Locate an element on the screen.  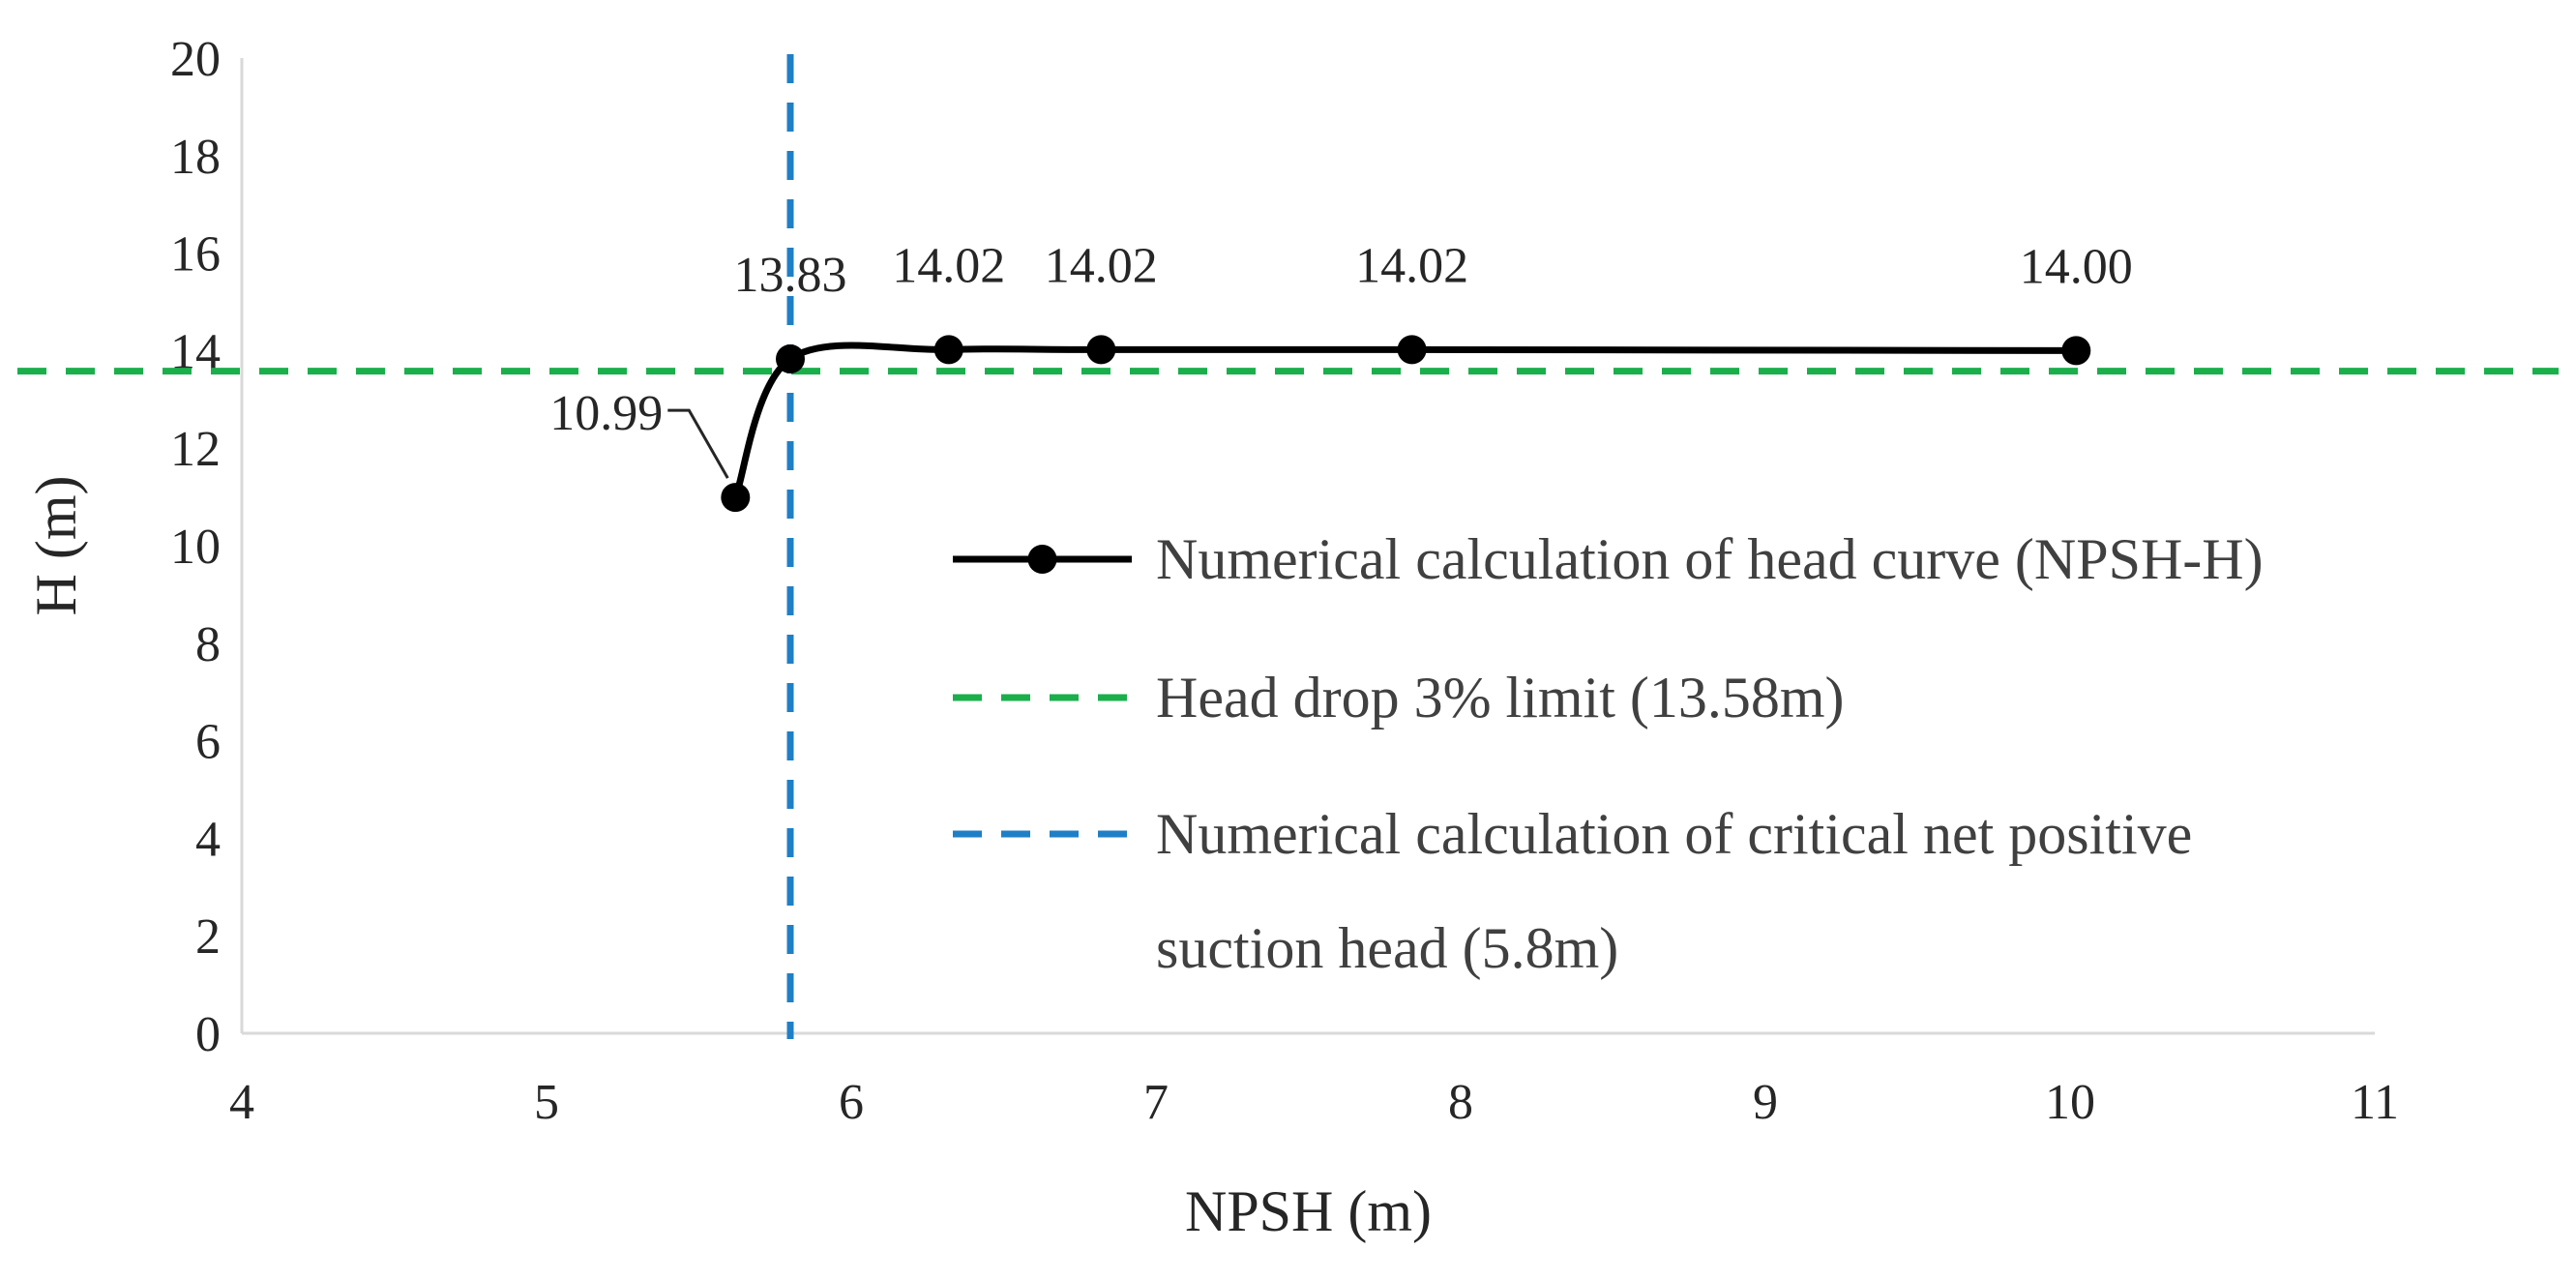
head-curve-markers is located at coordinates (1406, 424).